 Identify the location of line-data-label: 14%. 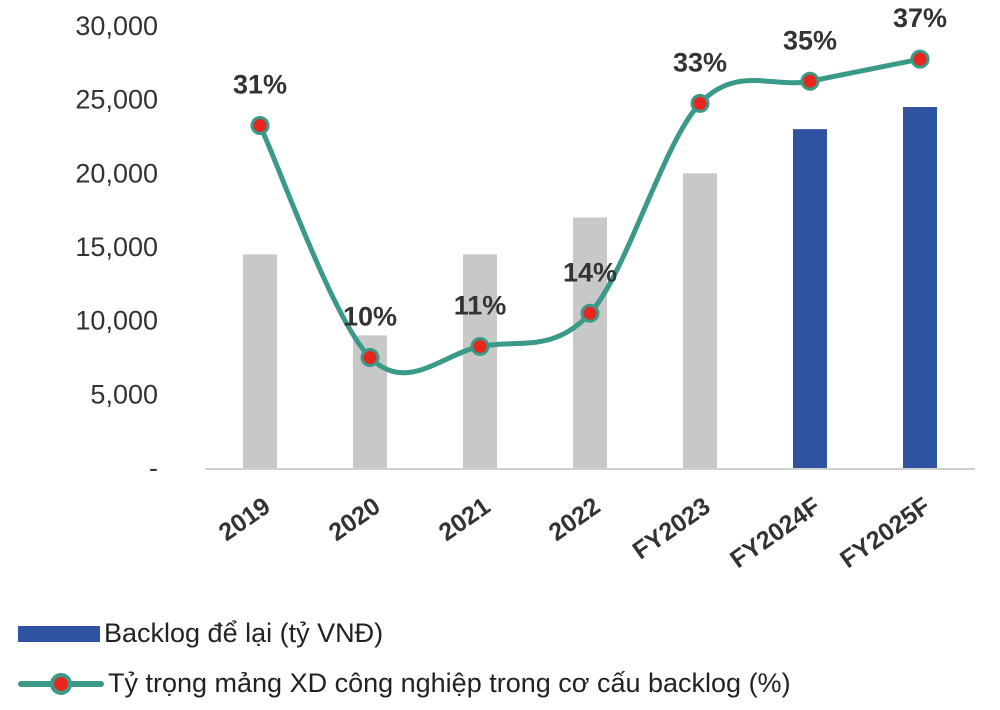
(590, 272).